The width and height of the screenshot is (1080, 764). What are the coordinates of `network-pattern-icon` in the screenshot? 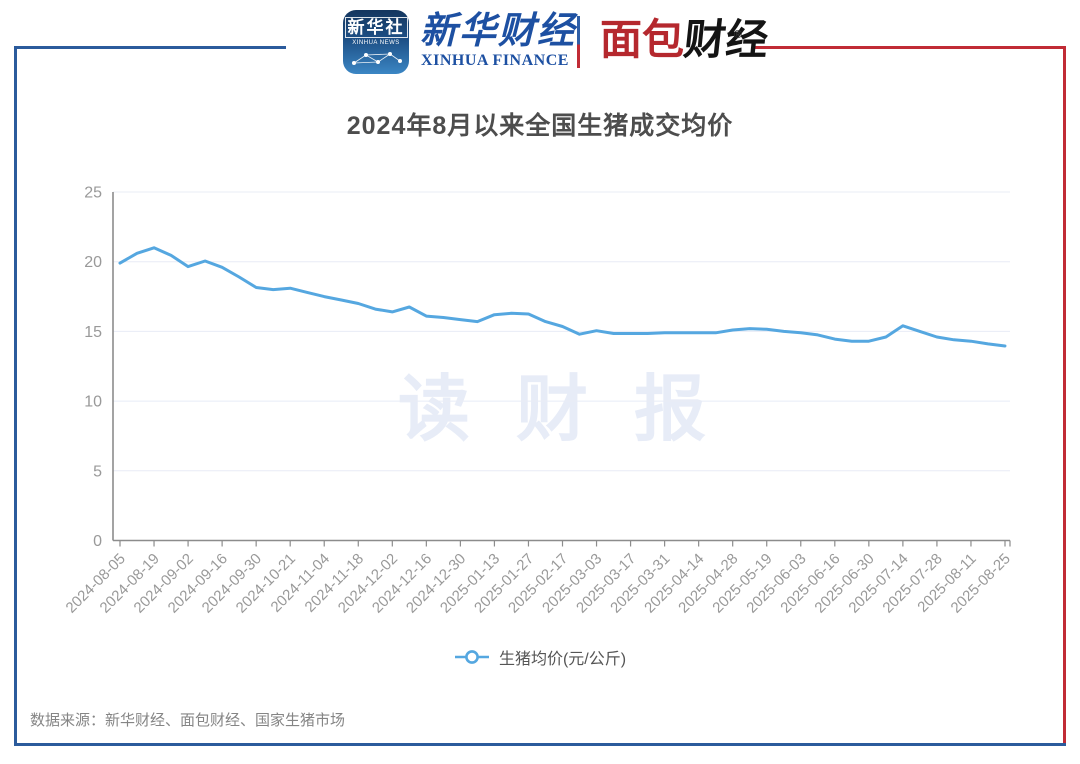 It's located at (377, 58).